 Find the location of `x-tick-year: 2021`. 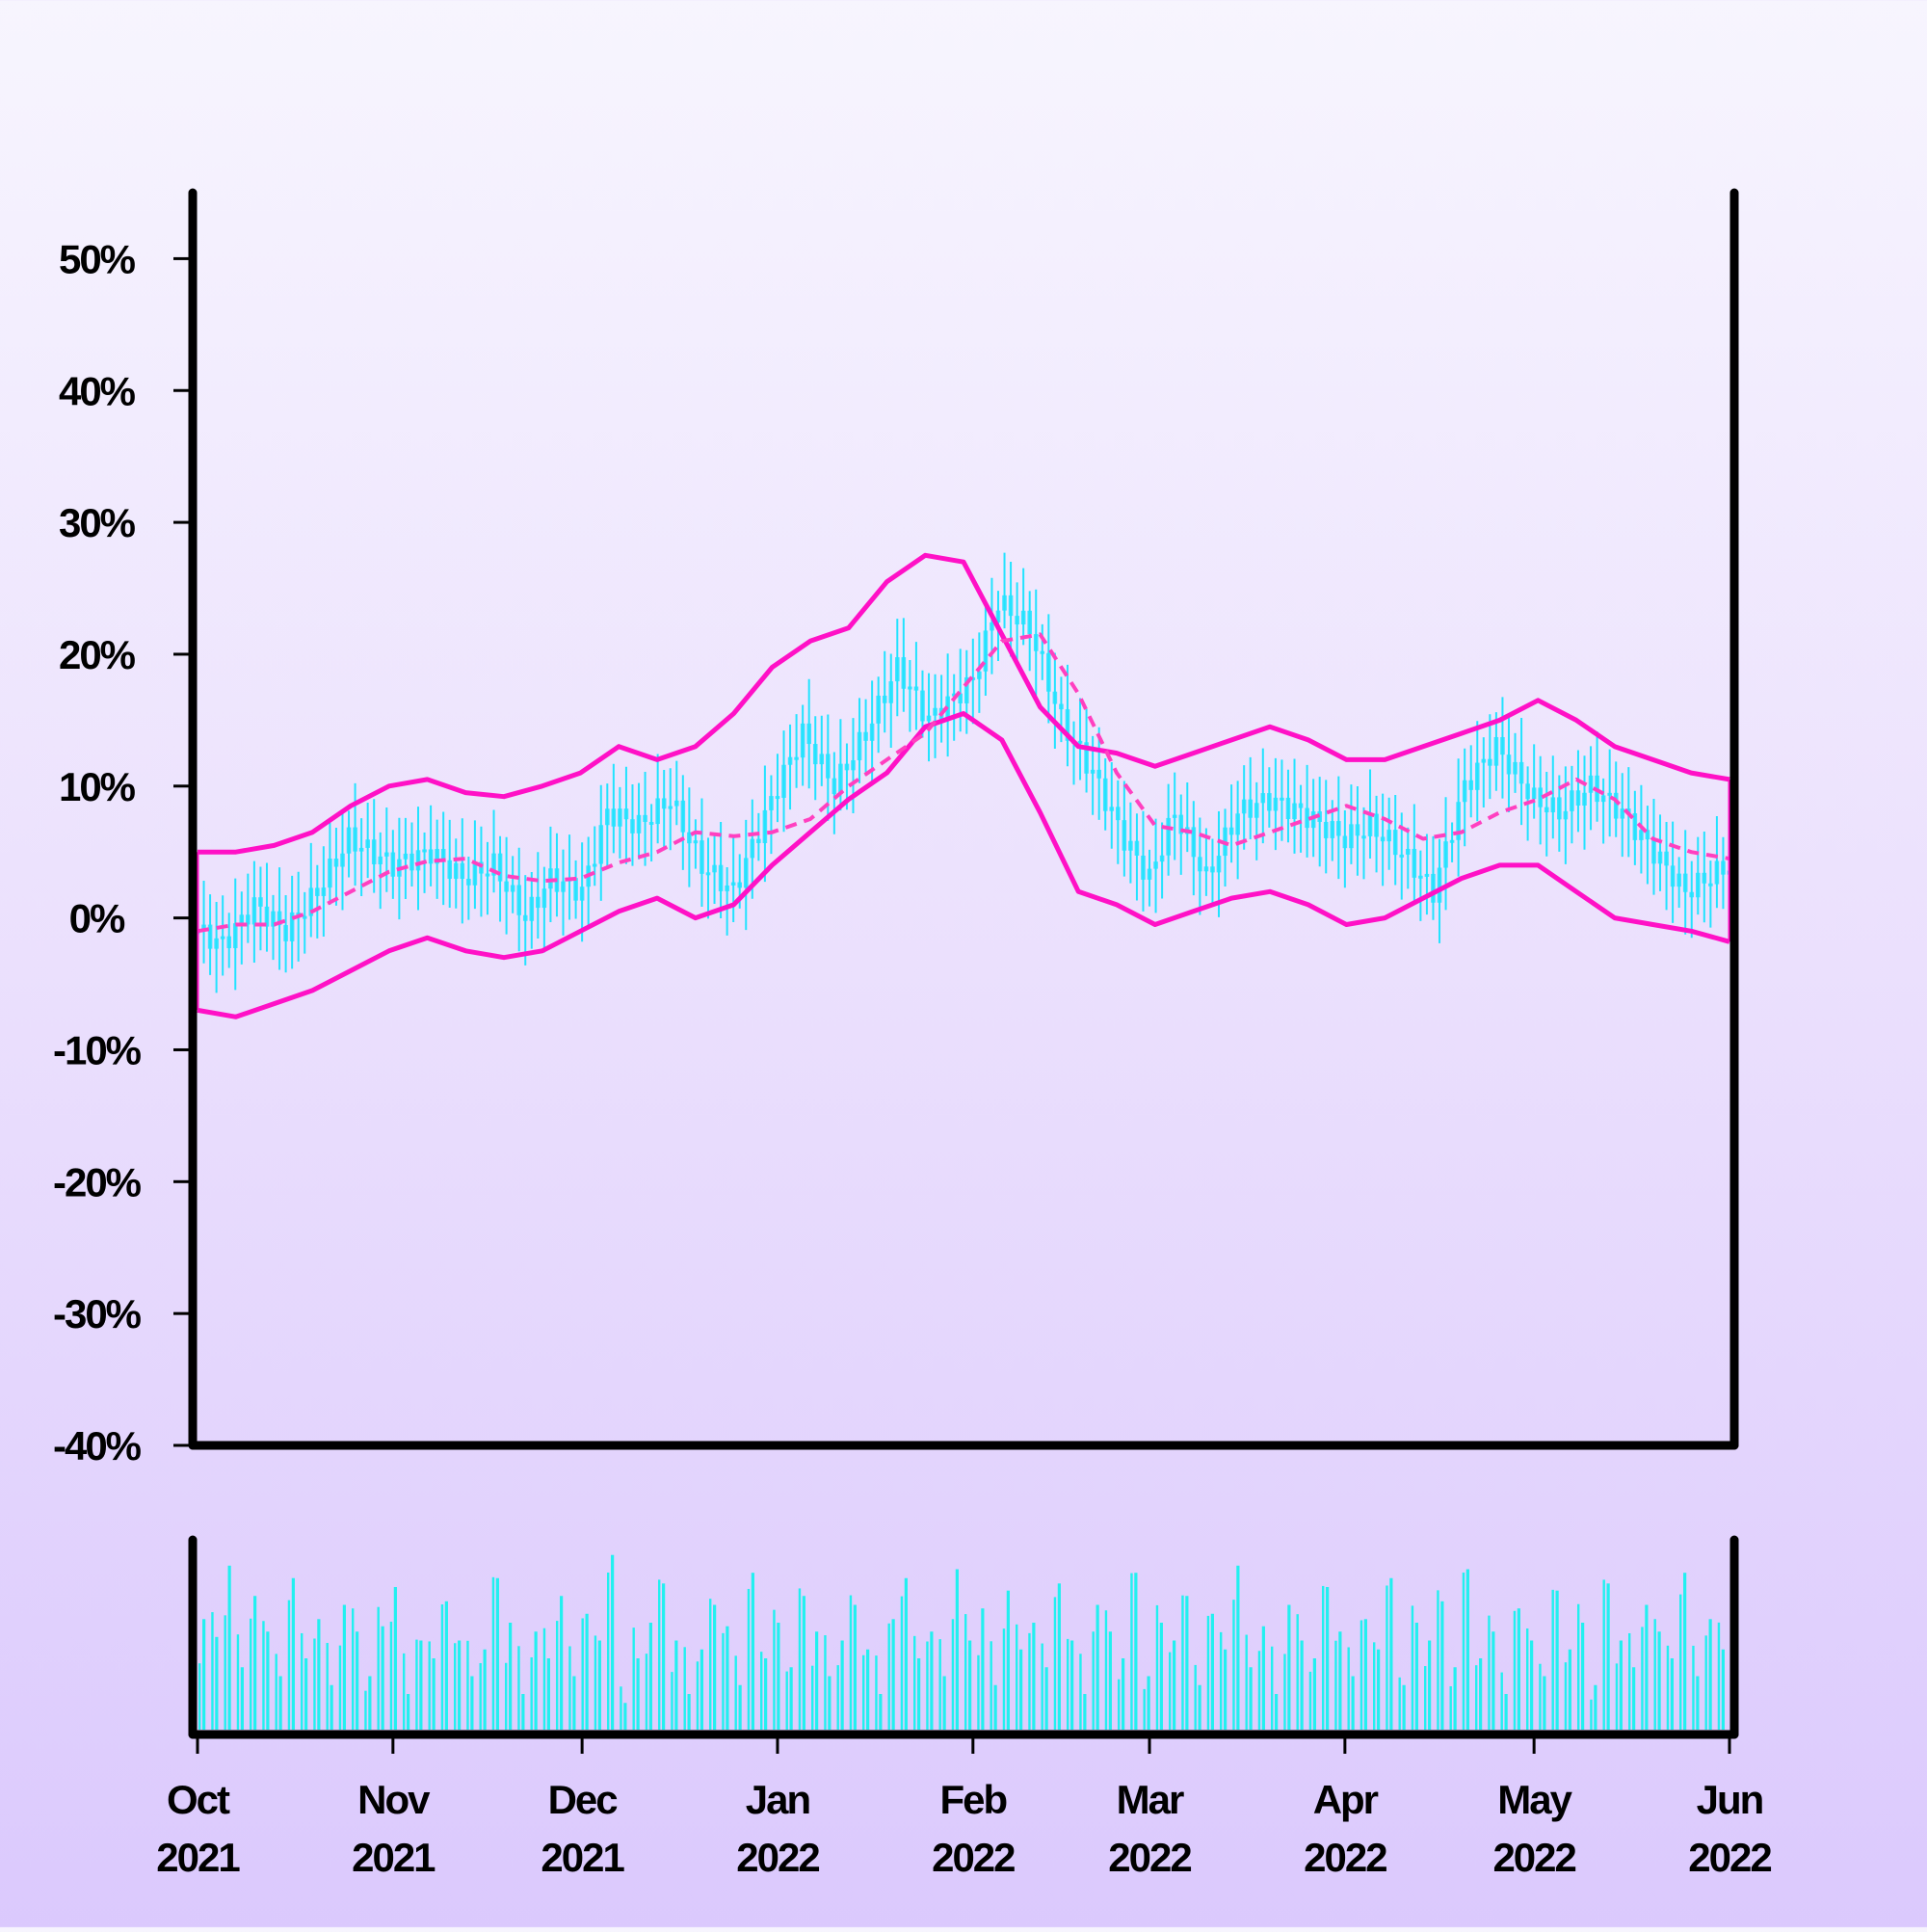

x-tick-year: 2021 is located at coordinates (394, 1857).